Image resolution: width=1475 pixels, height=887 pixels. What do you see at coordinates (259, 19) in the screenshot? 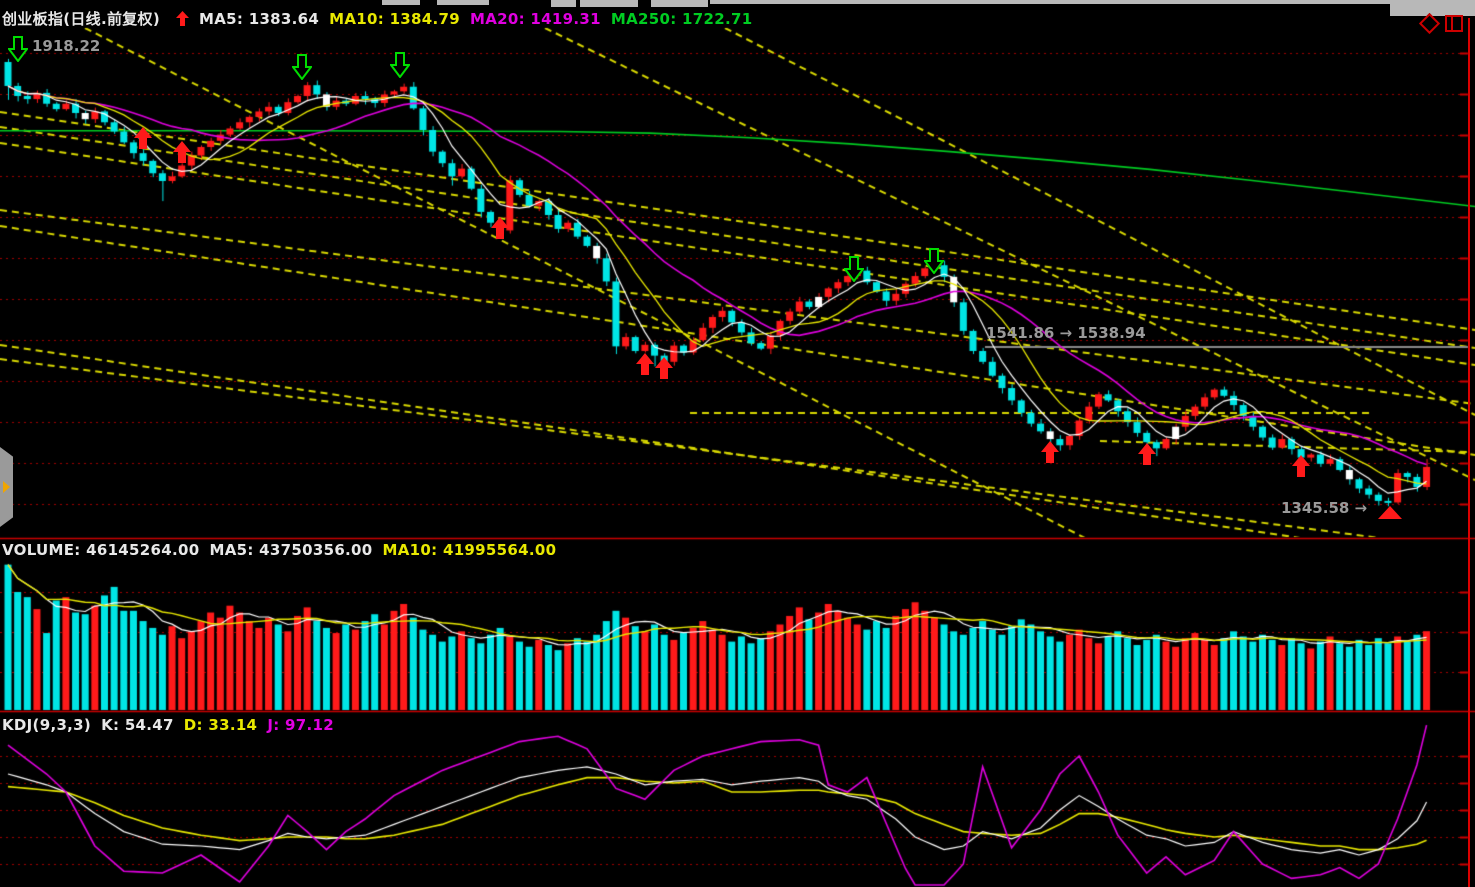
I see `ma5-value: MA5: 1383.64` at bounding box center [259, 19].